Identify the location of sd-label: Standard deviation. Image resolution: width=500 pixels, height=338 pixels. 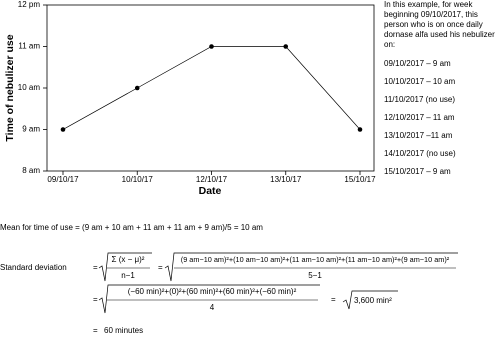
(33, 267).